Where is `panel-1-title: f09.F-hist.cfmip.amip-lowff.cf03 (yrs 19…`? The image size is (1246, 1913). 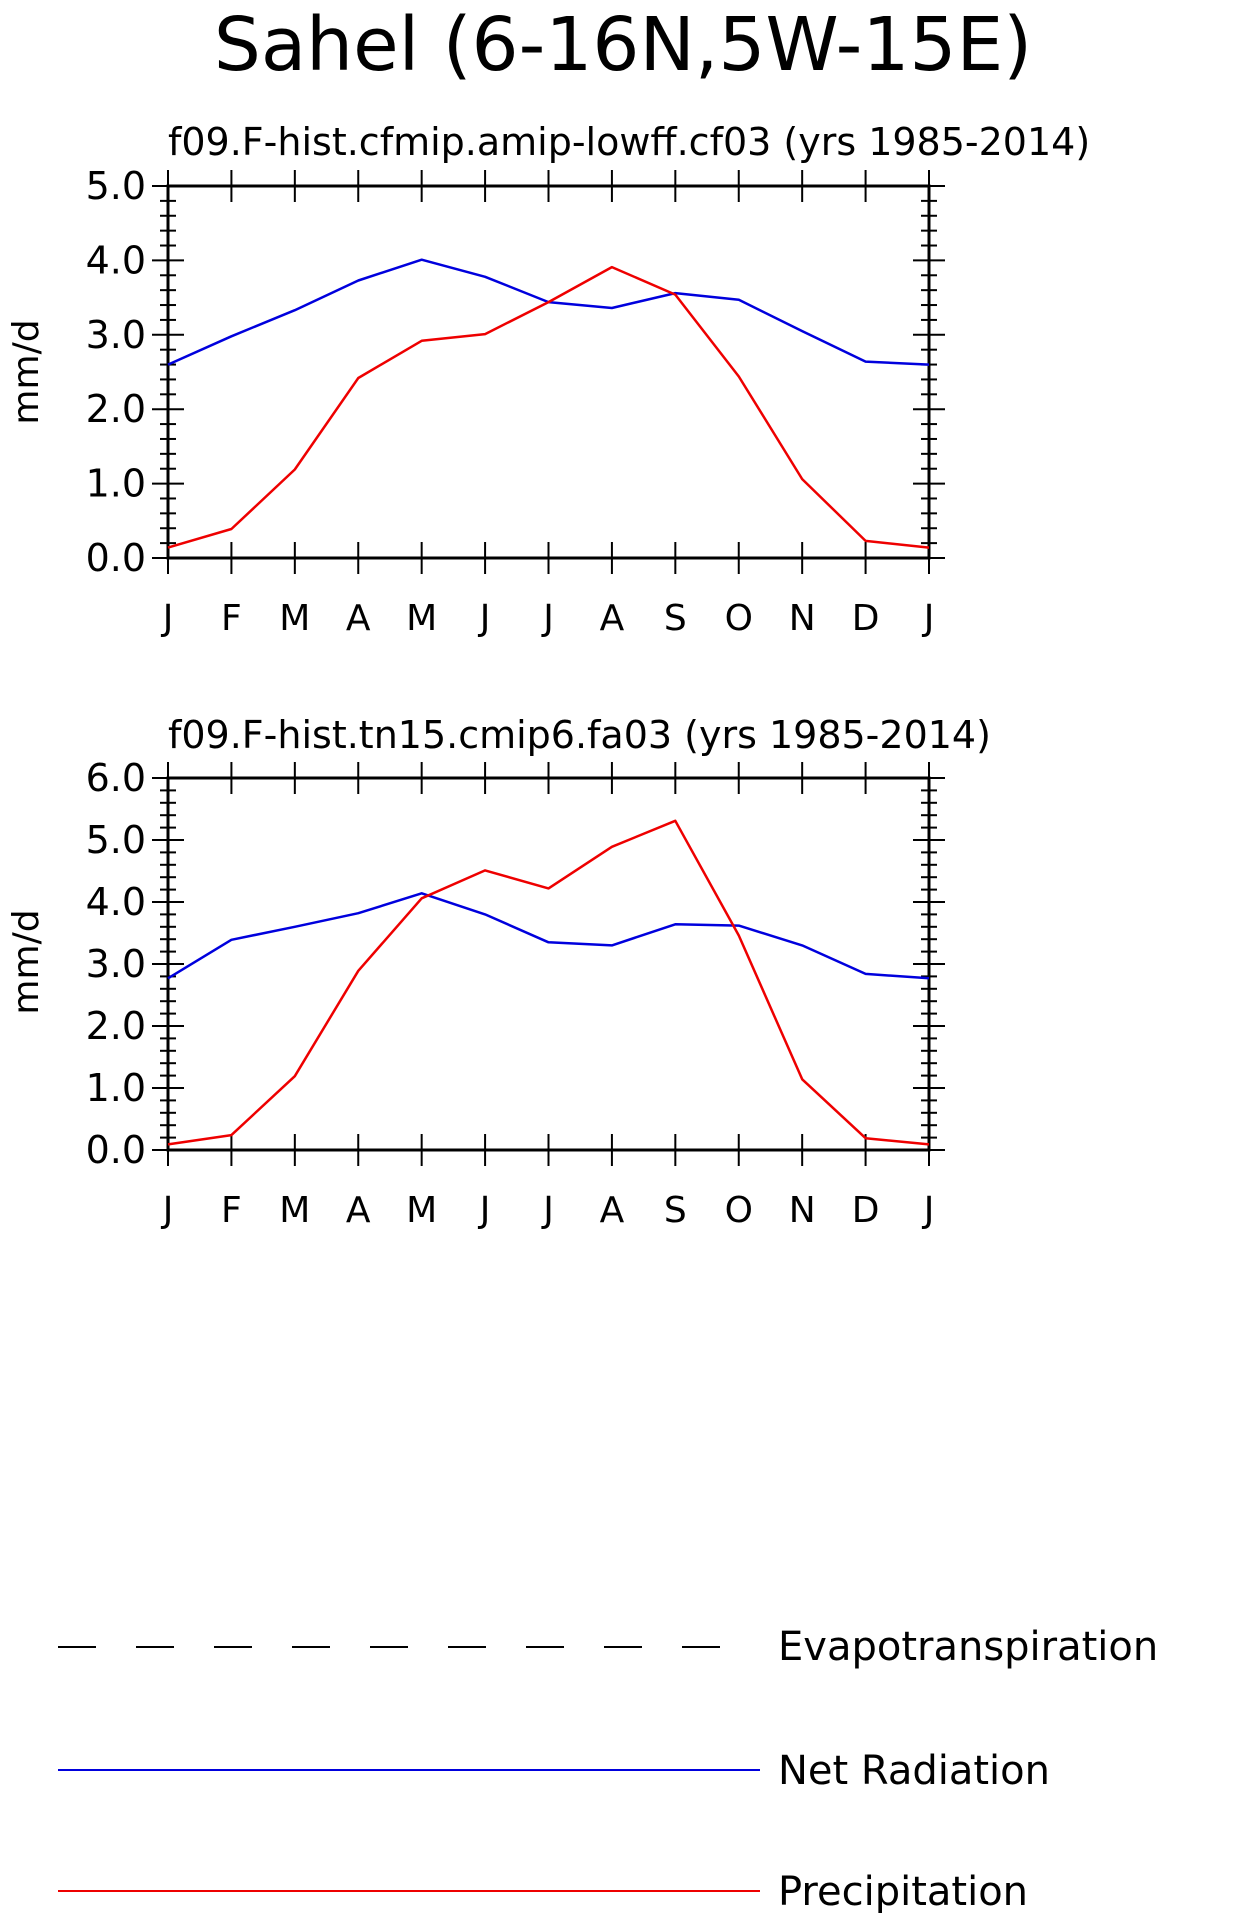
panel-1-title: f09.F-hist.cfmip.amip-lowff.cf03 (yrs 19… is located at coordinates (629, 142).